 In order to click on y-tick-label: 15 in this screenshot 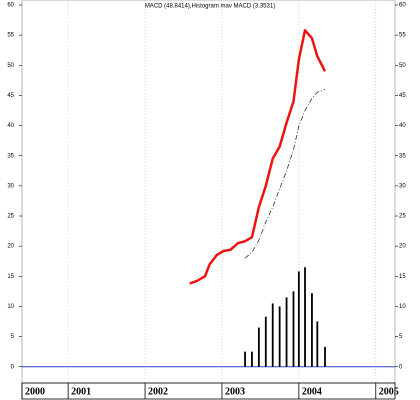, I will do `click(10, 277)`.